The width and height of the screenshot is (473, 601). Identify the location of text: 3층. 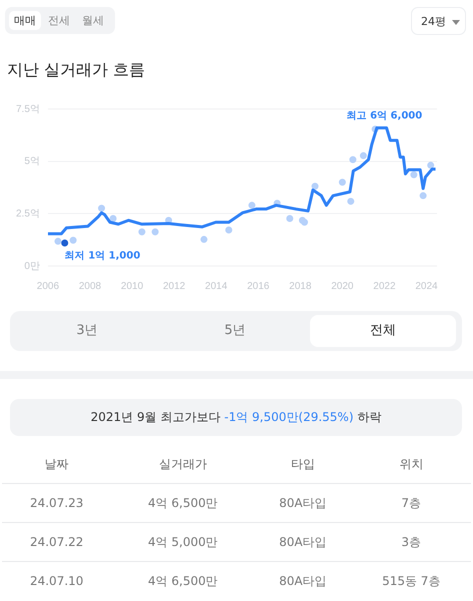
(411, 542).